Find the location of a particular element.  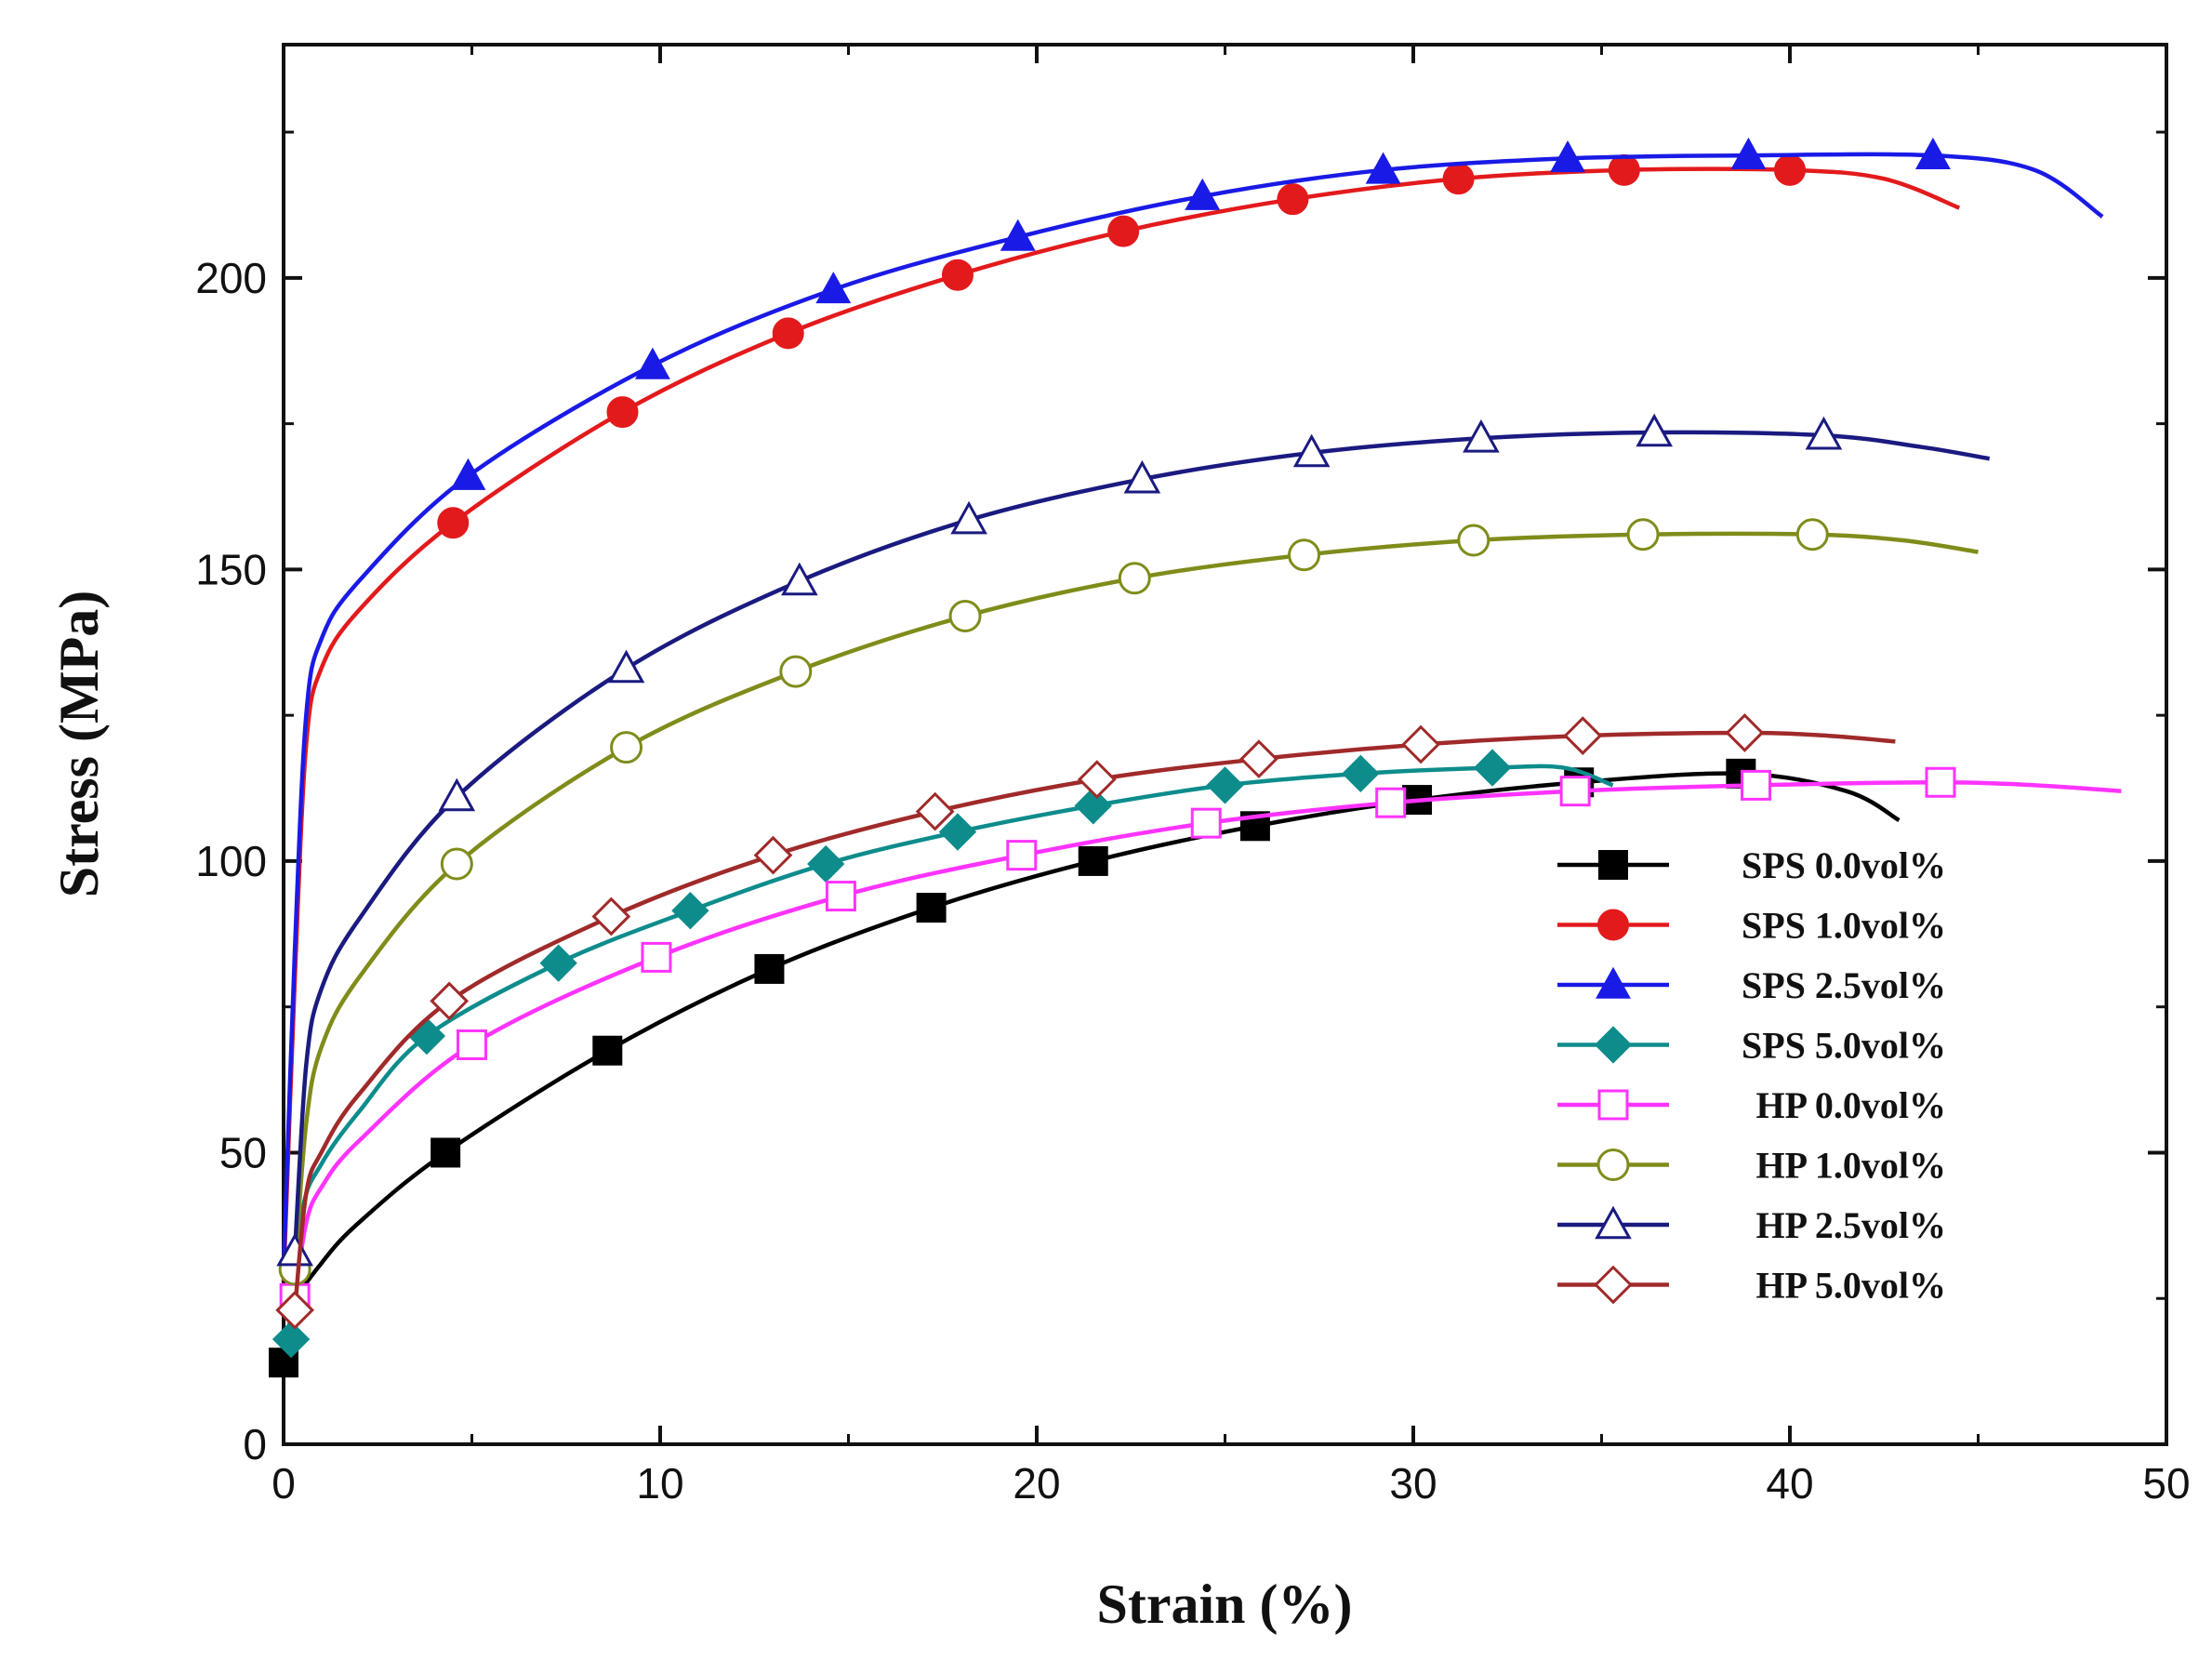

legend-item: SPS 2.5vol% is located at coordinates (1751, 985).